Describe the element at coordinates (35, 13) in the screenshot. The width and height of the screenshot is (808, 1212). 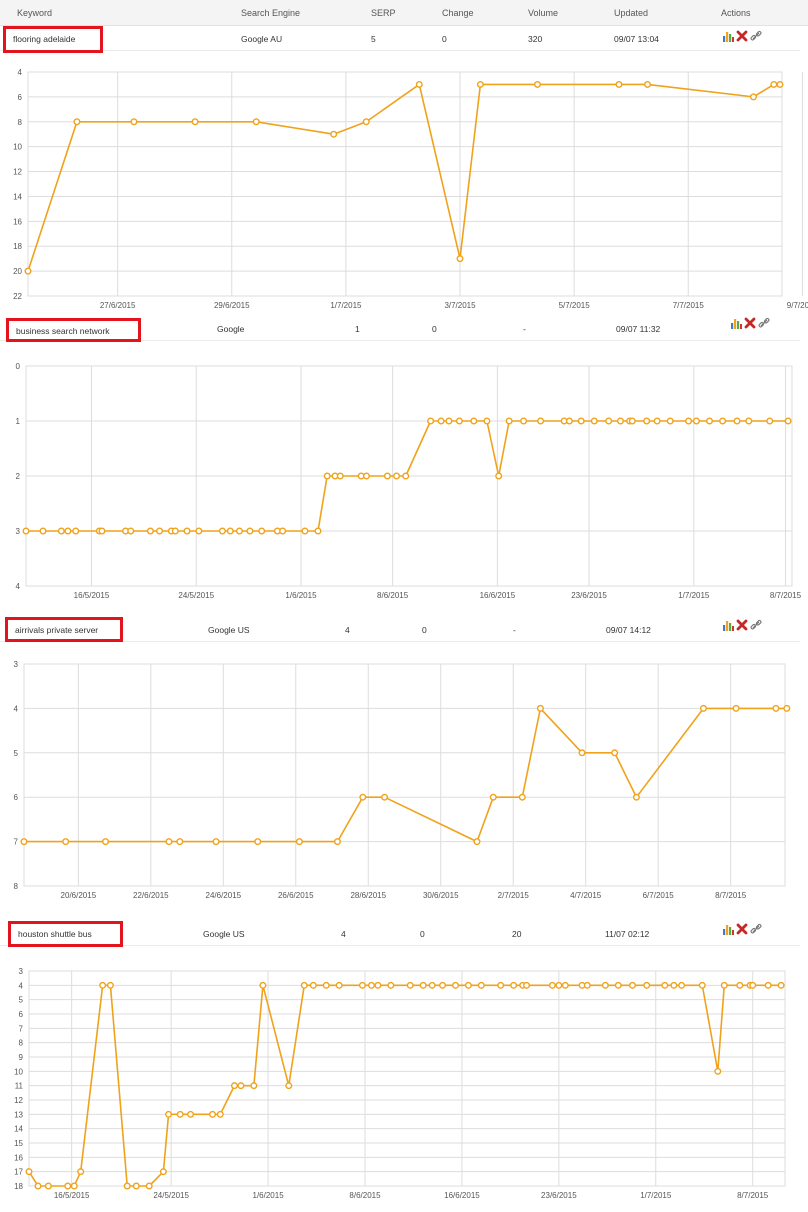
I see `column-header-keyword: Keyword` at that location.